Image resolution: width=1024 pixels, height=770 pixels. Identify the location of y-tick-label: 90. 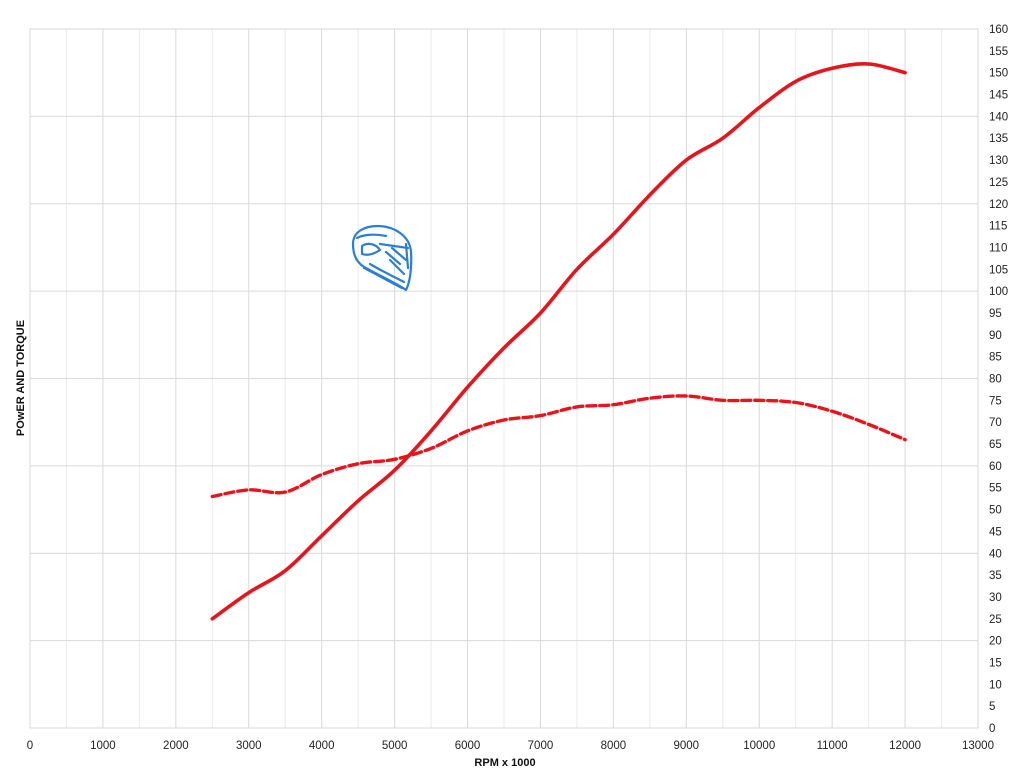
(995, 336).